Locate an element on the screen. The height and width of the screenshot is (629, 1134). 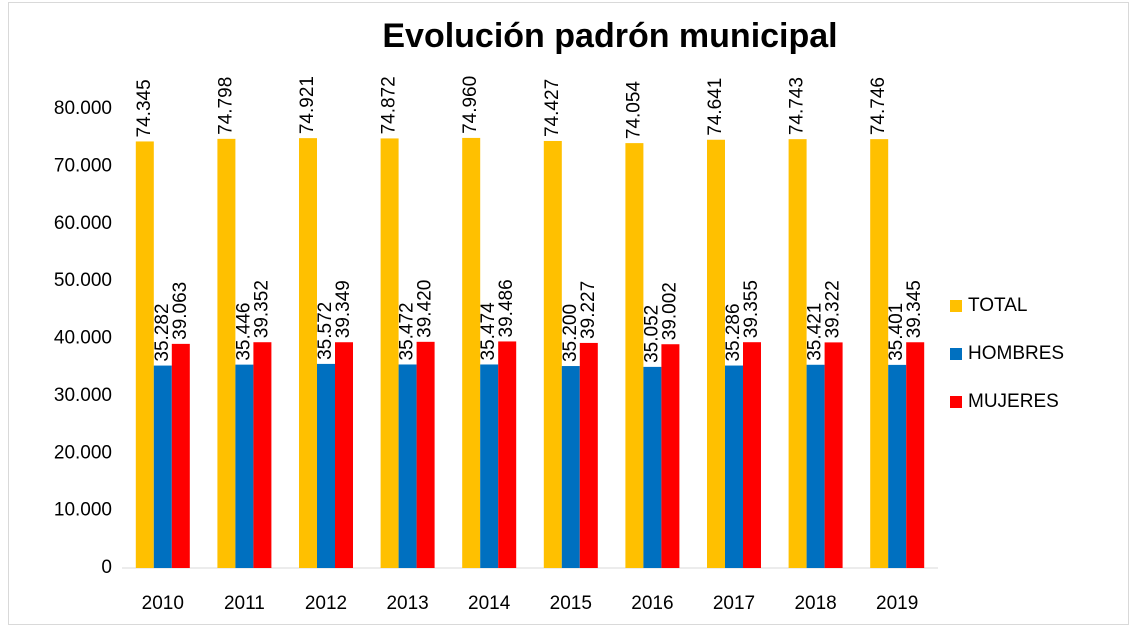
data-label: 35.052 is located at coordinates (651, 334).